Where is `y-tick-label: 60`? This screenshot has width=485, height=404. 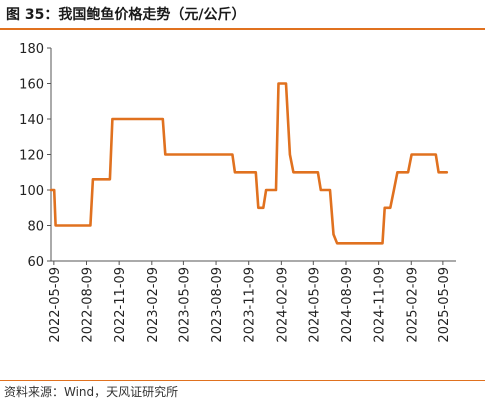
y-tick-label: 60 is located at coordinates (35, 262).